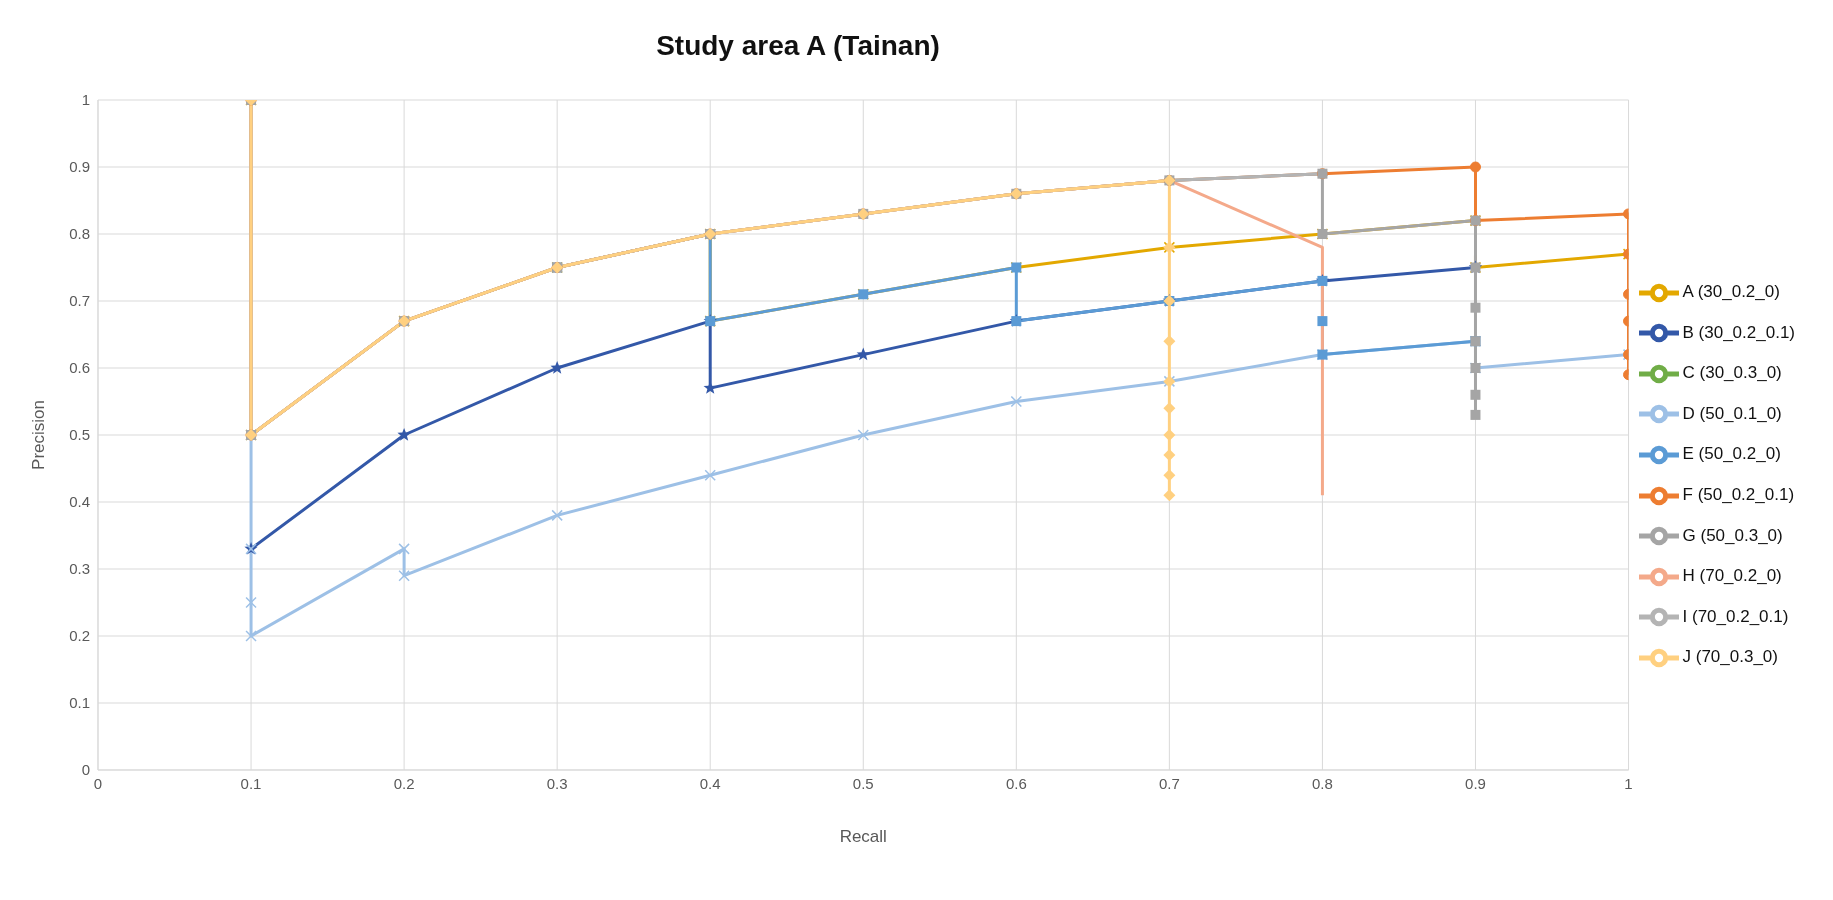 This screenshot has width=1833, height=900. Describe the element at coordinates (79, 569) in the screenshot. I see `y-tick-label: 0.3` at that location.